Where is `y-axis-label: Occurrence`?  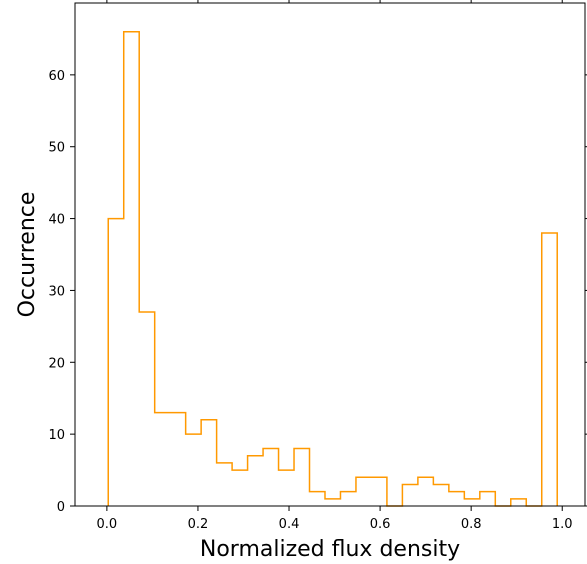
y-axis-label: Occurrence is located at coordinates (27, 255).